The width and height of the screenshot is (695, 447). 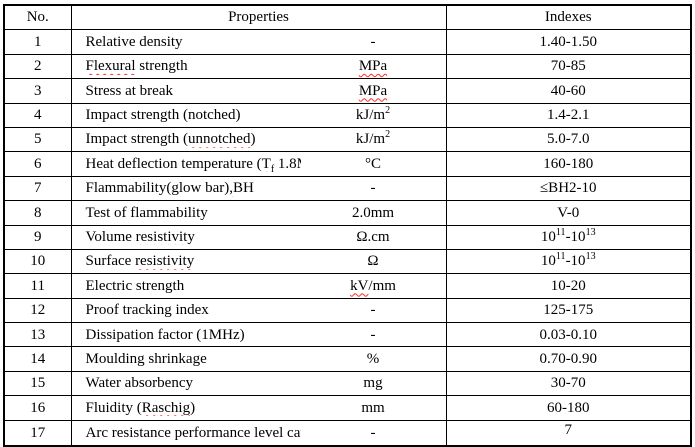 What do you see at coordinates (37, 408) in the screenshot?
I see `row-number: 16` at bounding box center [37, 408].